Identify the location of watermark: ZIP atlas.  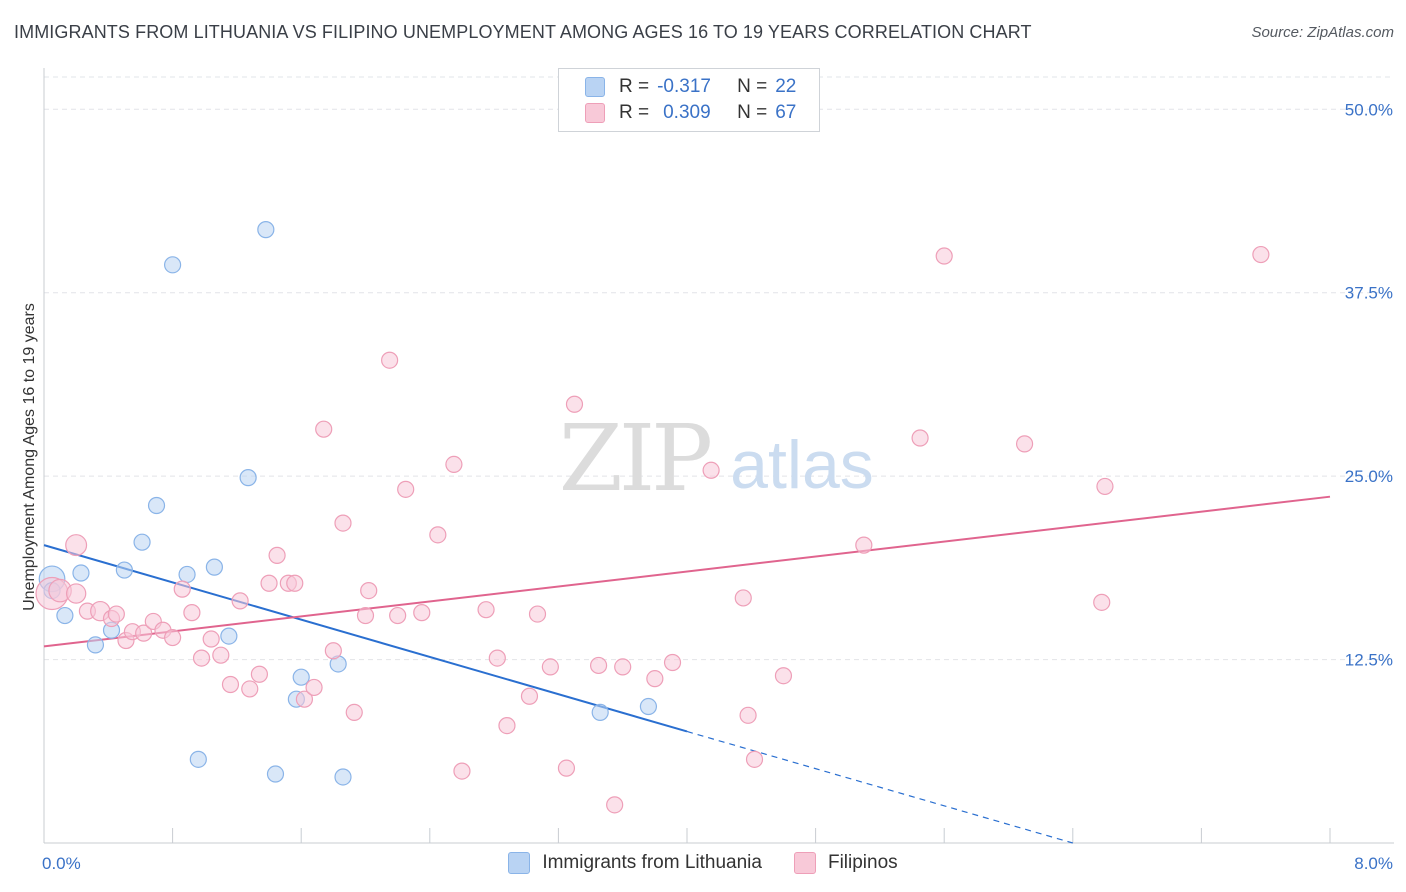
(716, 458).